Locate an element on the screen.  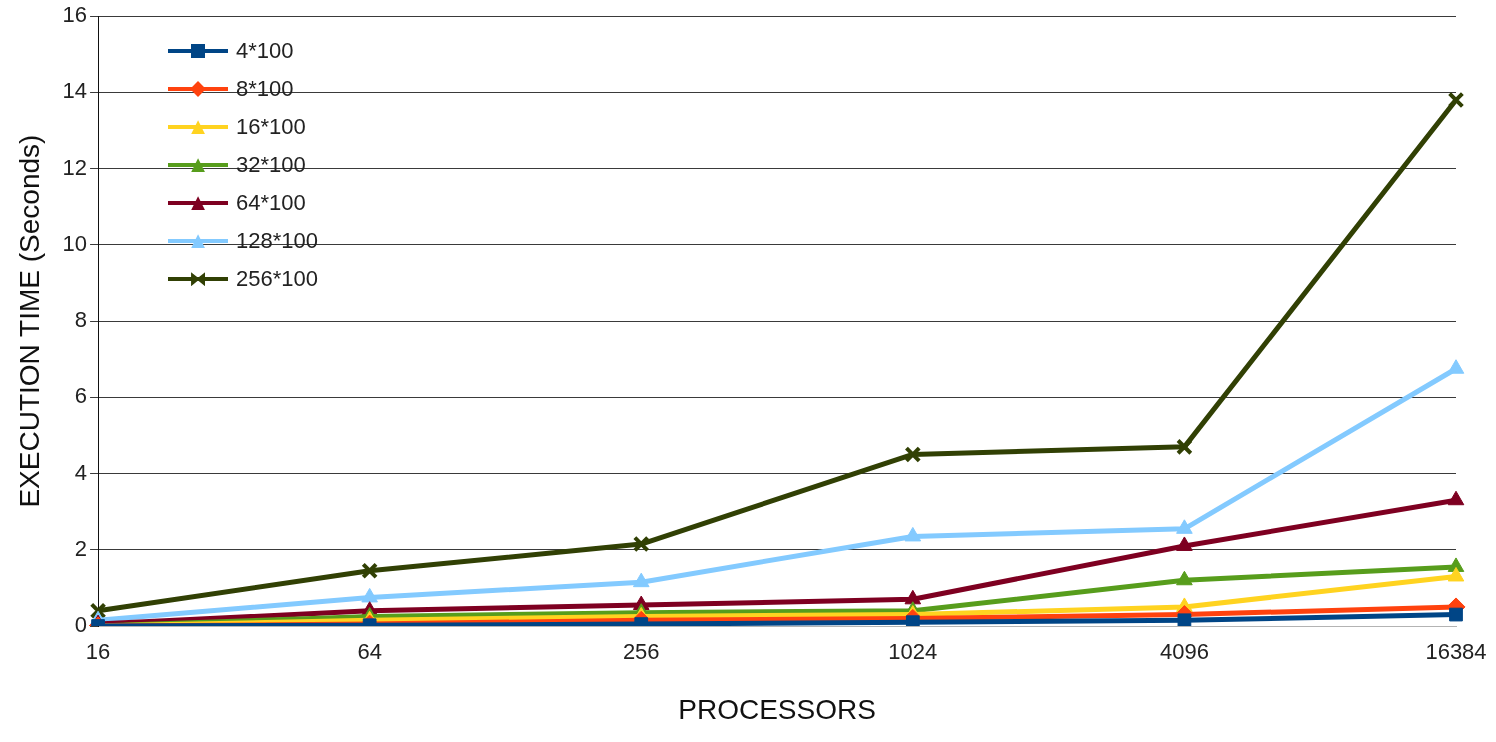
x-tick-label: 256 is located at coordinates (641, 652).